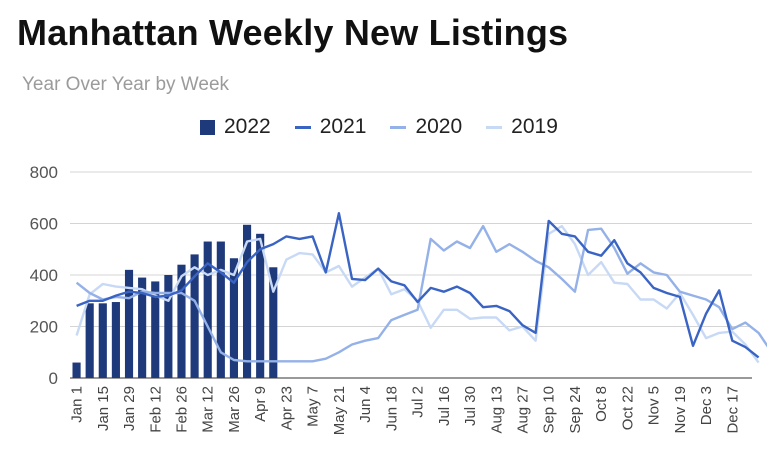 This screenshot has width=767, height=457. Describe the element at coordinates (208, 409) in the screenshot. I see `x-tick-label: Mar 12` at that location.